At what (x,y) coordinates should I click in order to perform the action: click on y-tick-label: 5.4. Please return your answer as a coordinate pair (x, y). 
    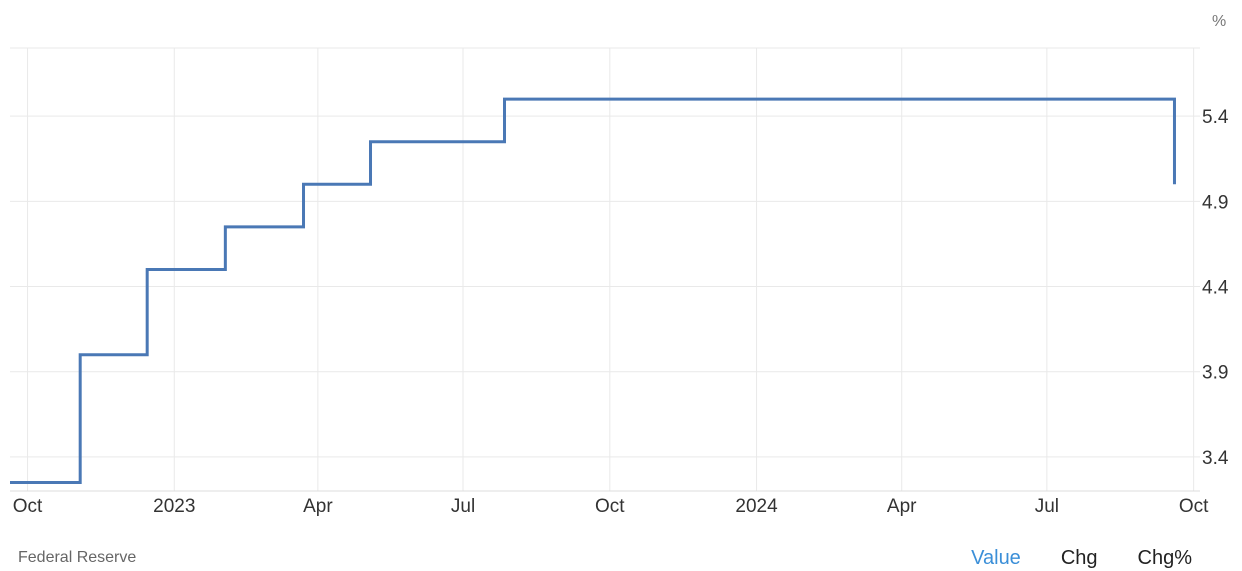
    Looking at the image, I should click on (1215, 117).